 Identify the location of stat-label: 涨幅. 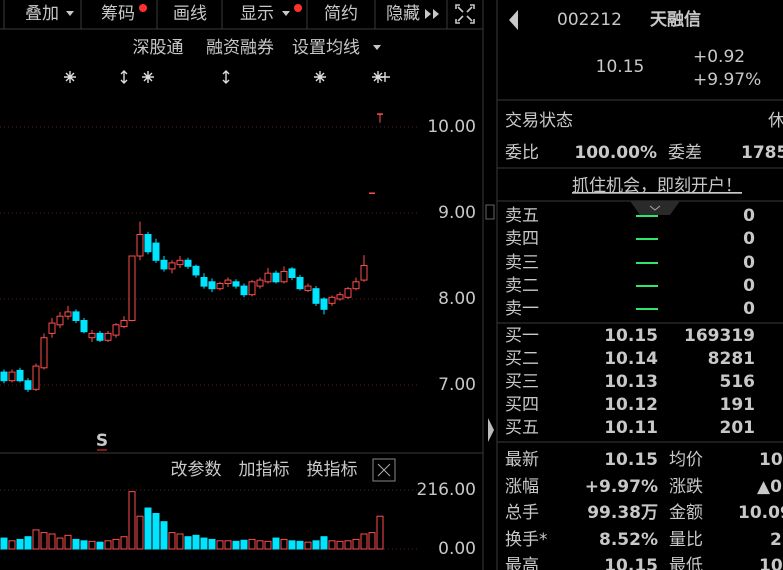
(522, 487).